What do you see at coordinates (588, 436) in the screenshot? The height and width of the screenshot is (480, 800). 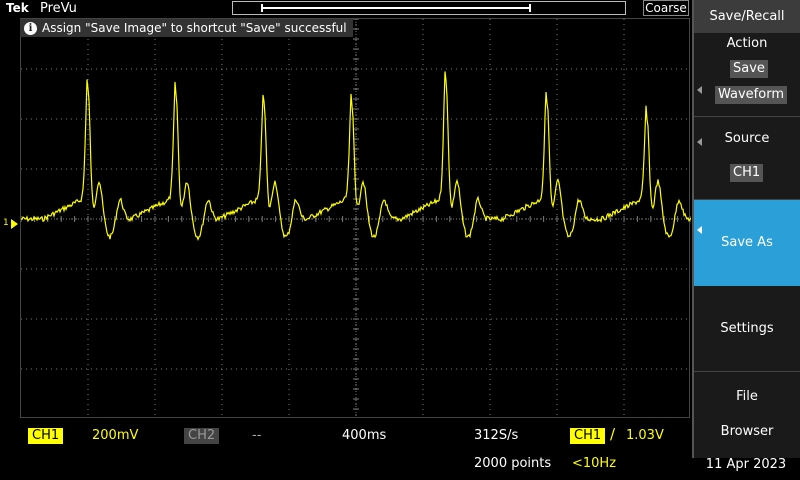 I see `trigger-source: CH1` at bounding box center [588, 436].